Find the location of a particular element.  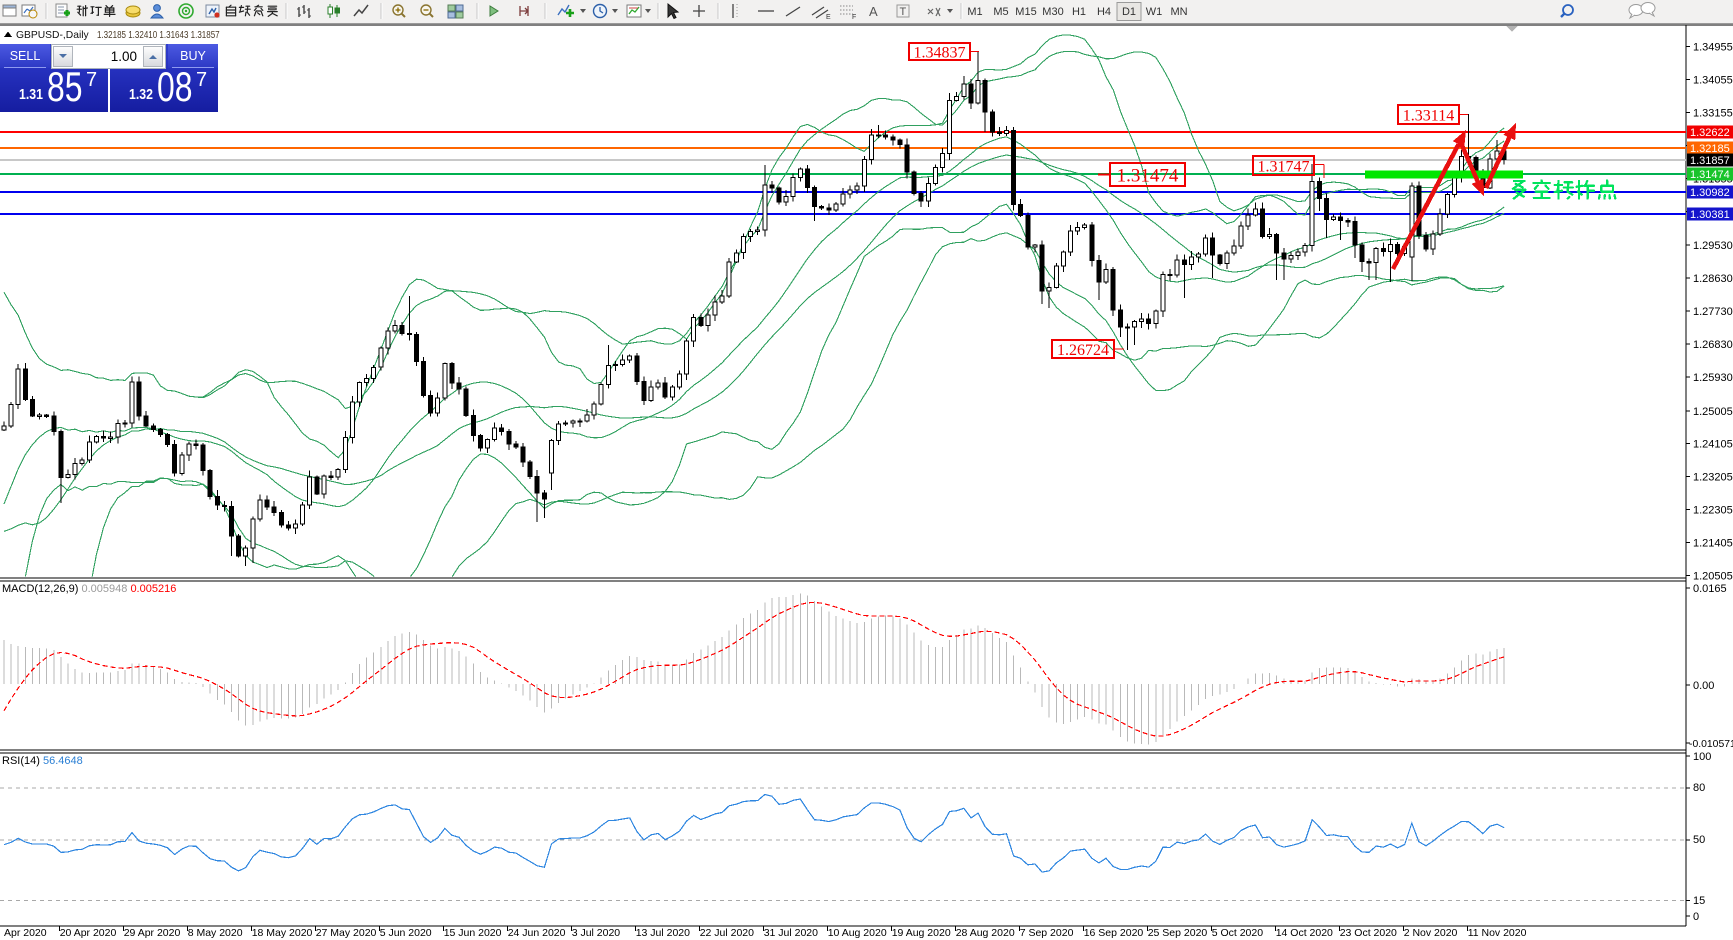

svg-text: 5 Oct 2020 is located at coordinates (1238, 933).